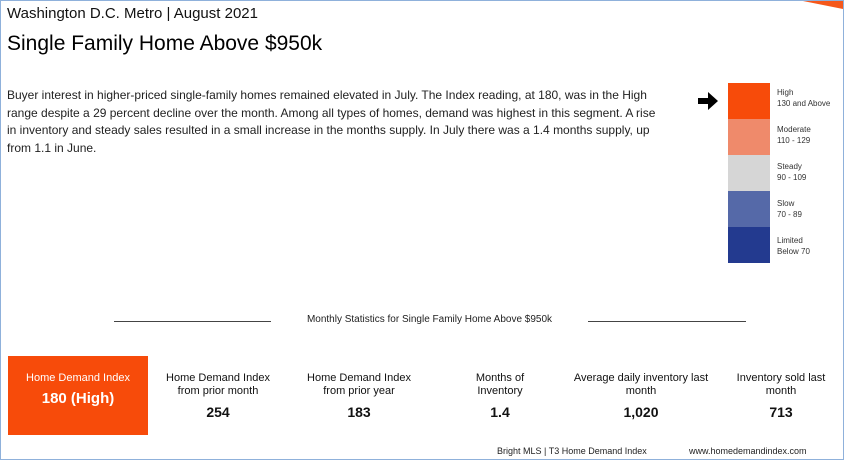 The width and height of the screenshot is (844, 460). What do you see at coordinates (359, 384) in the screenshot?
I see `stat-label: Home Demand Index from prior year` at bounding box center [359, 384].